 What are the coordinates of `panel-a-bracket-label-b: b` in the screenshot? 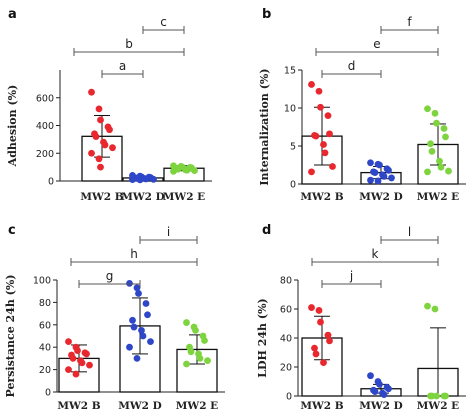 It's located at (129, 44).